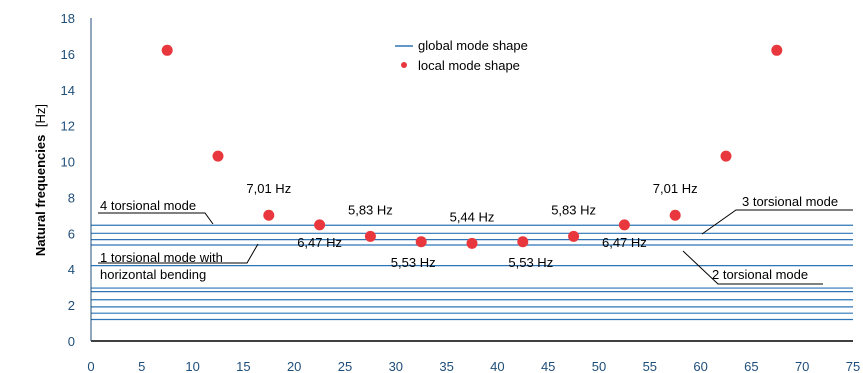 The height and width of the screenshot is (373, 863). What do you see at coordinates (777, 222) in the screenshot?
I see `leader-3-torsional` at bounding box center [777, 222].